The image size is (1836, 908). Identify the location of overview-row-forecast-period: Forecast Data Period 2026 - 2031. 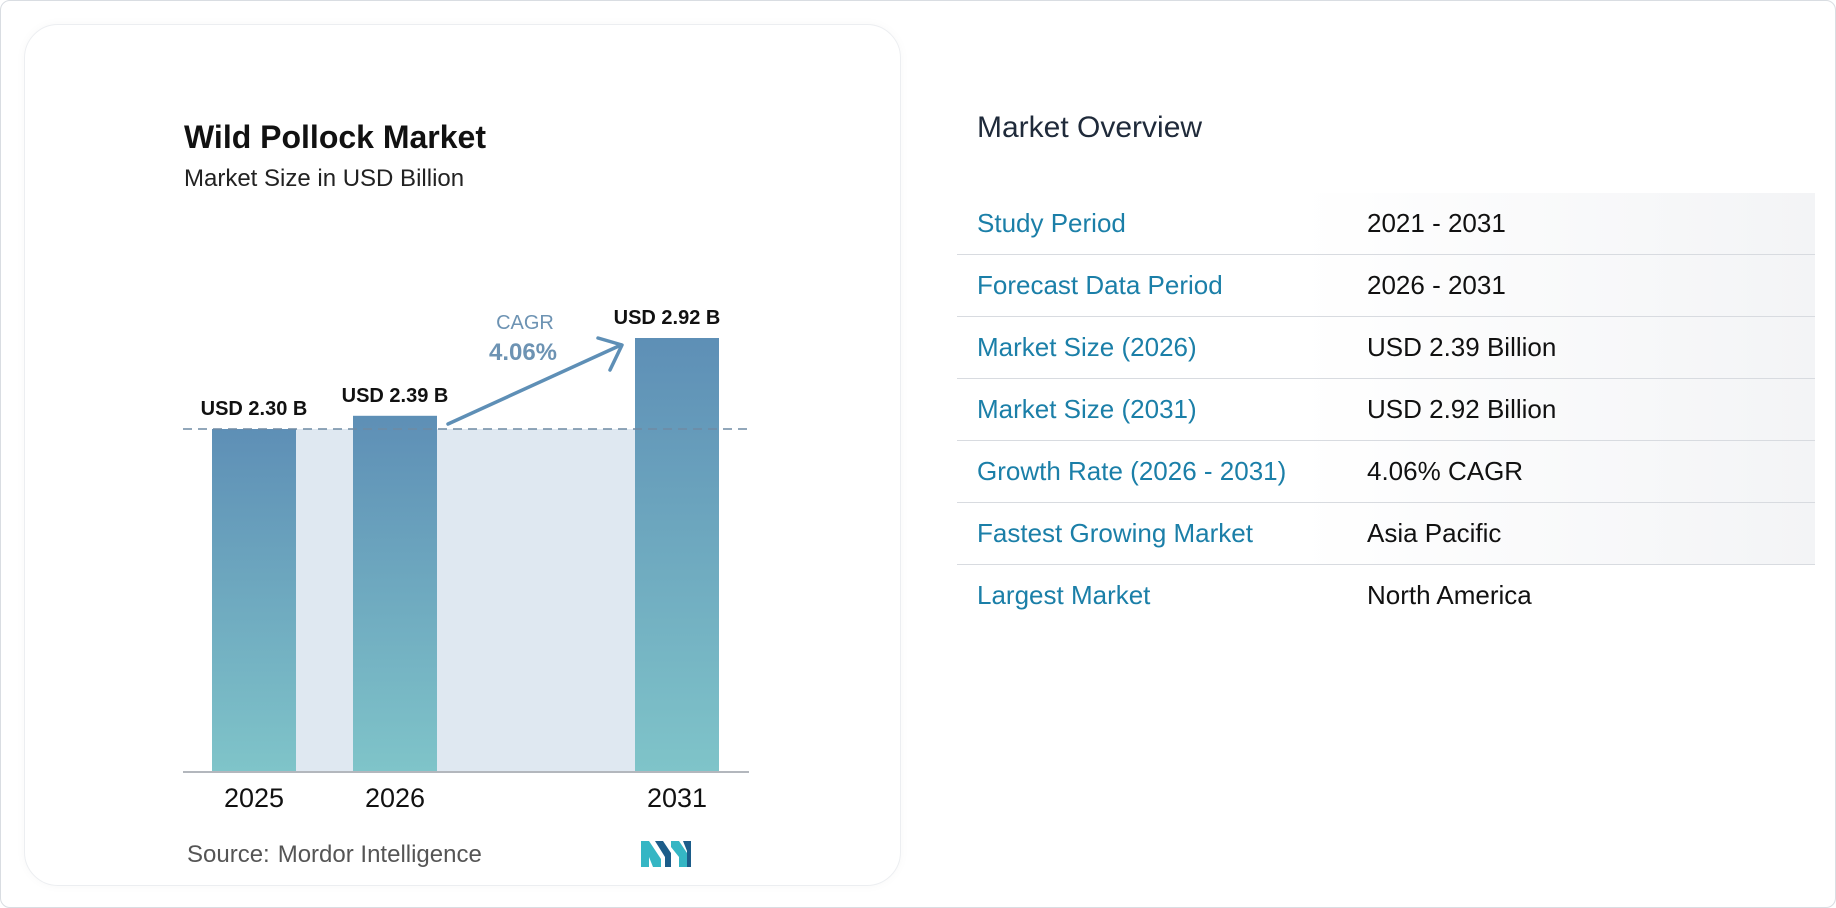
(1386, 286).